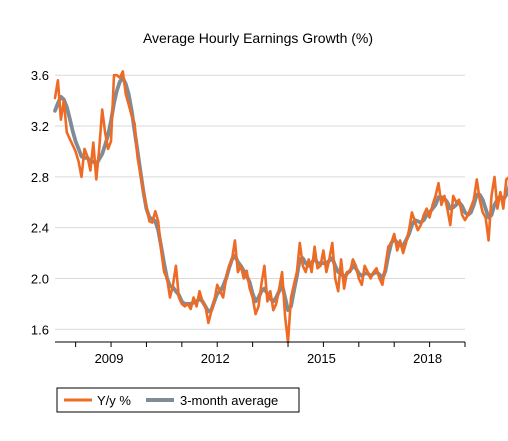  What do you see at coordinates (427, 358) in the screenshot?
I see `x-tick-label: 2018` at bounding box center [427, 358].